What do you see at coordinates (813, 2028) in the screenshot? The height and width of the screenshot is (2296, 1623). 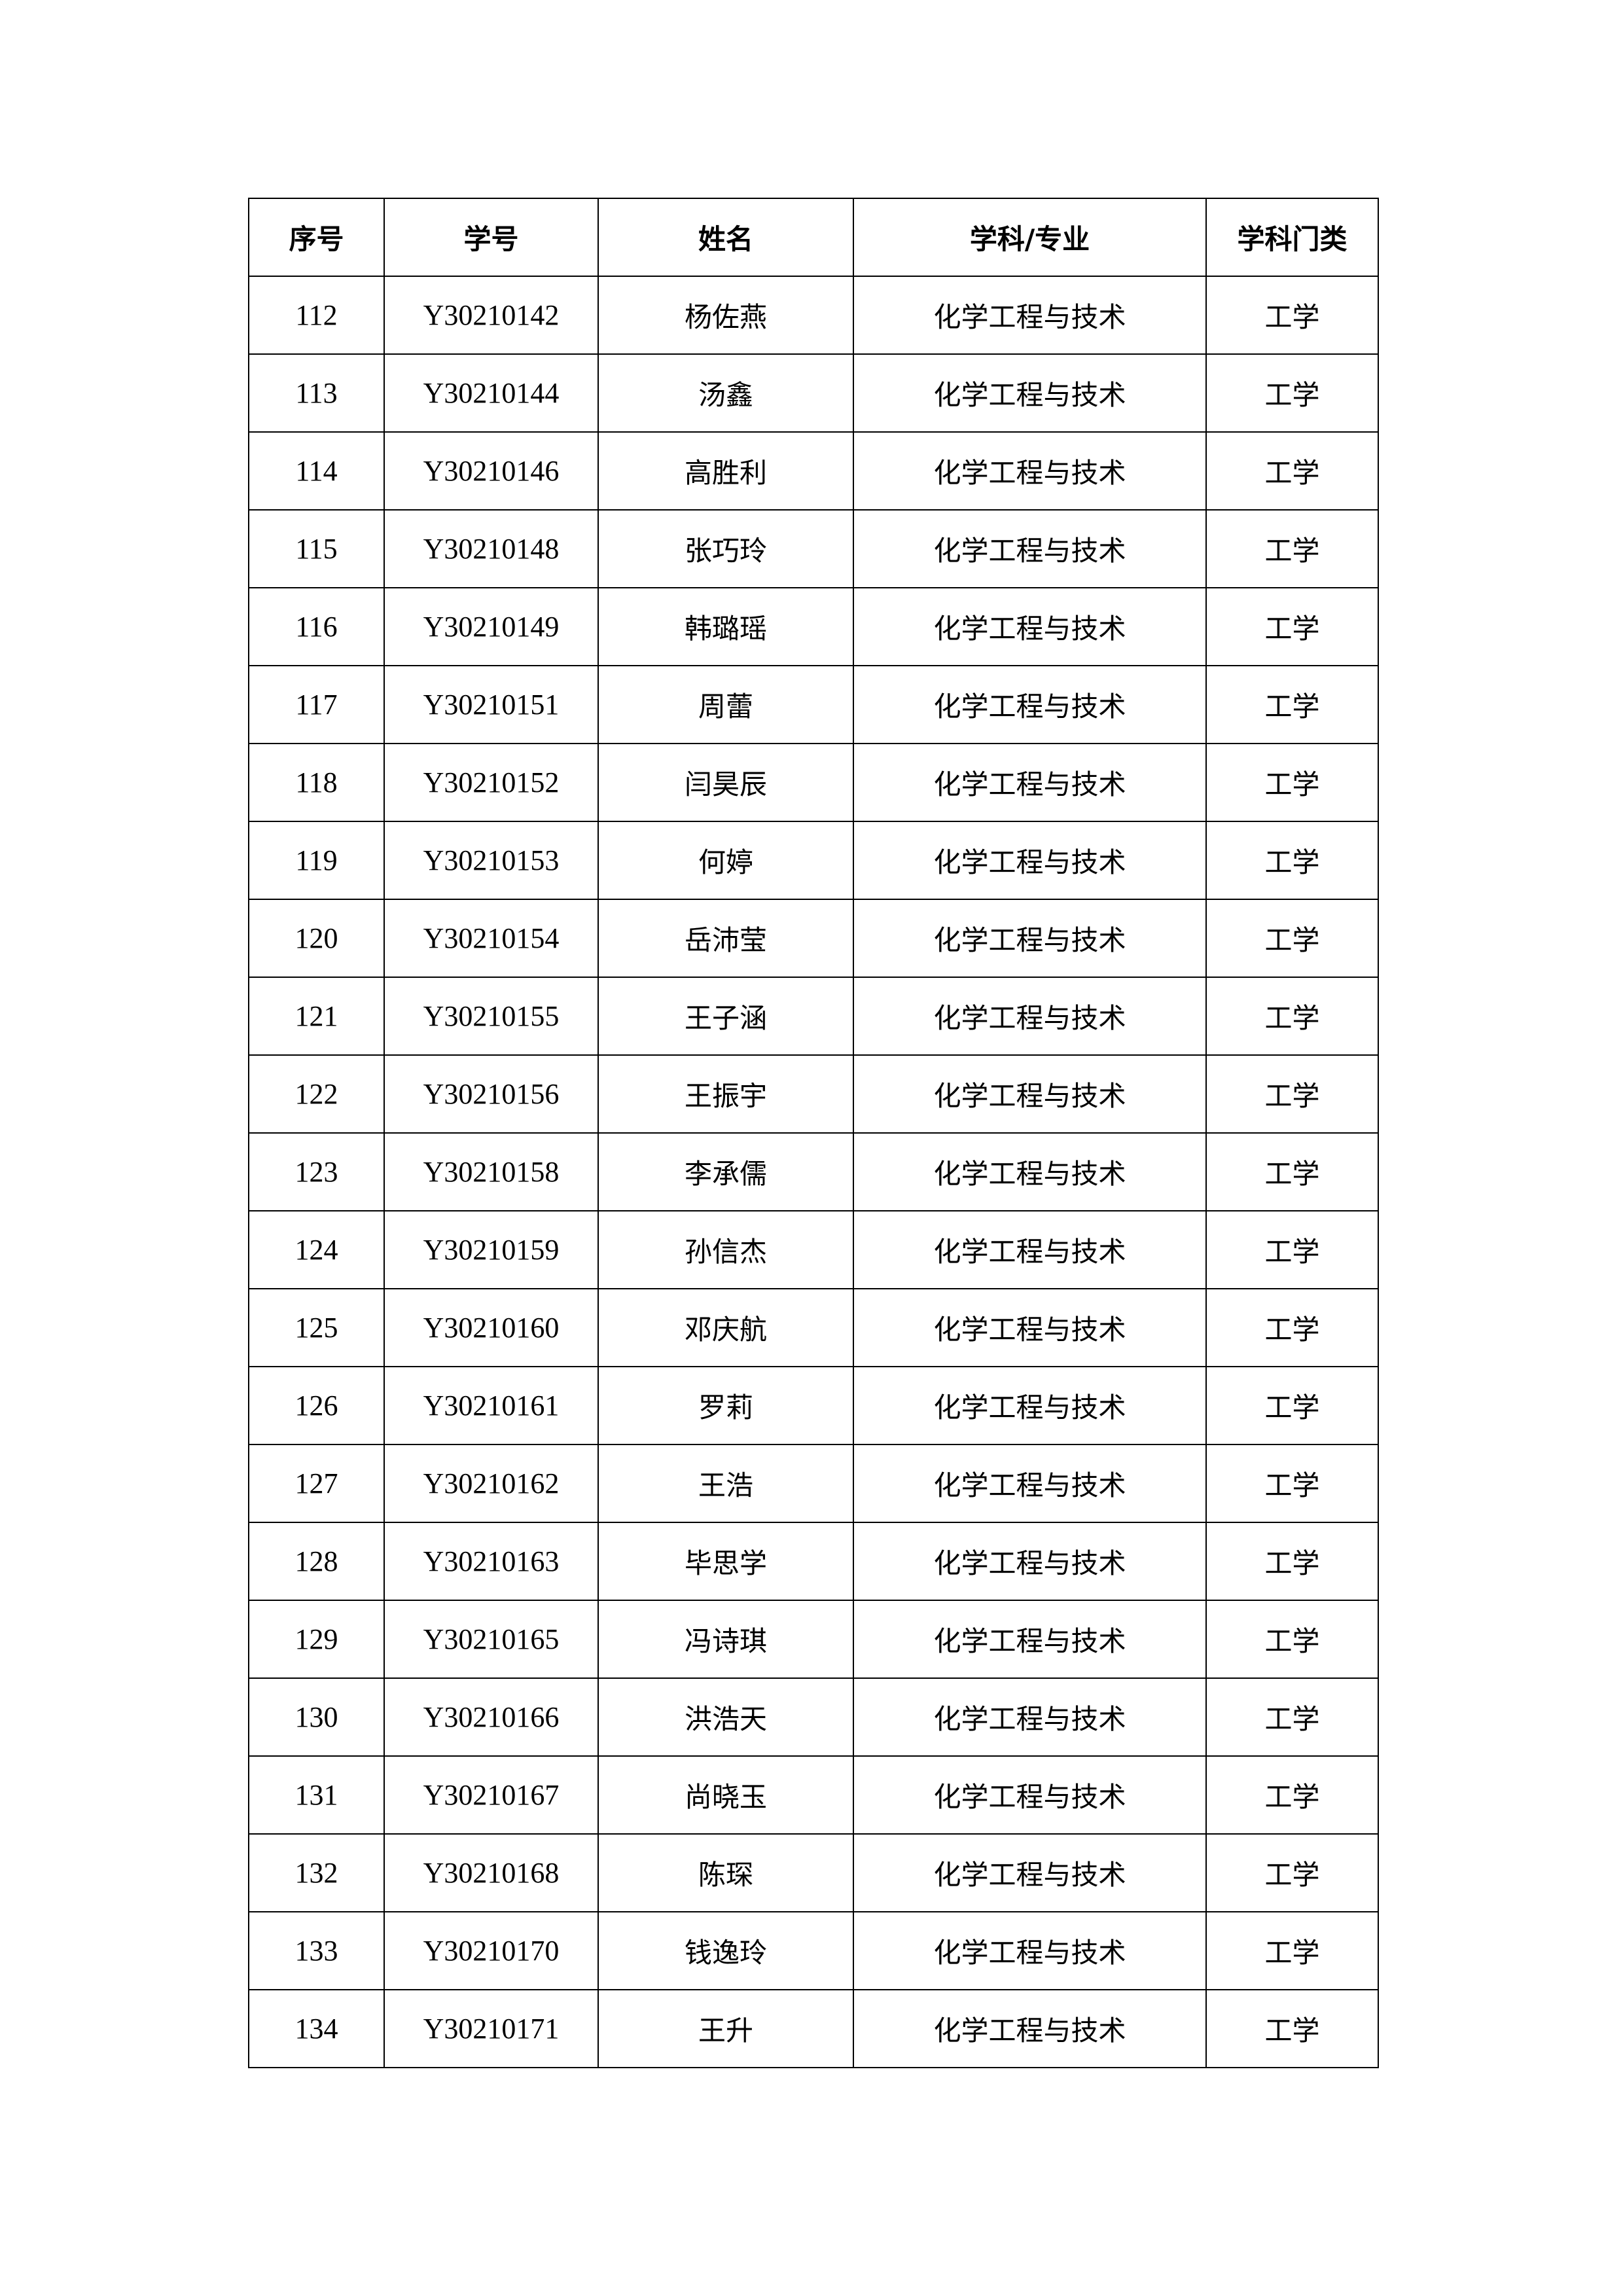 I see `table-row: 134 Y30210171 王升 化学工程与技术 工学` at bounding box center [813, 2028].